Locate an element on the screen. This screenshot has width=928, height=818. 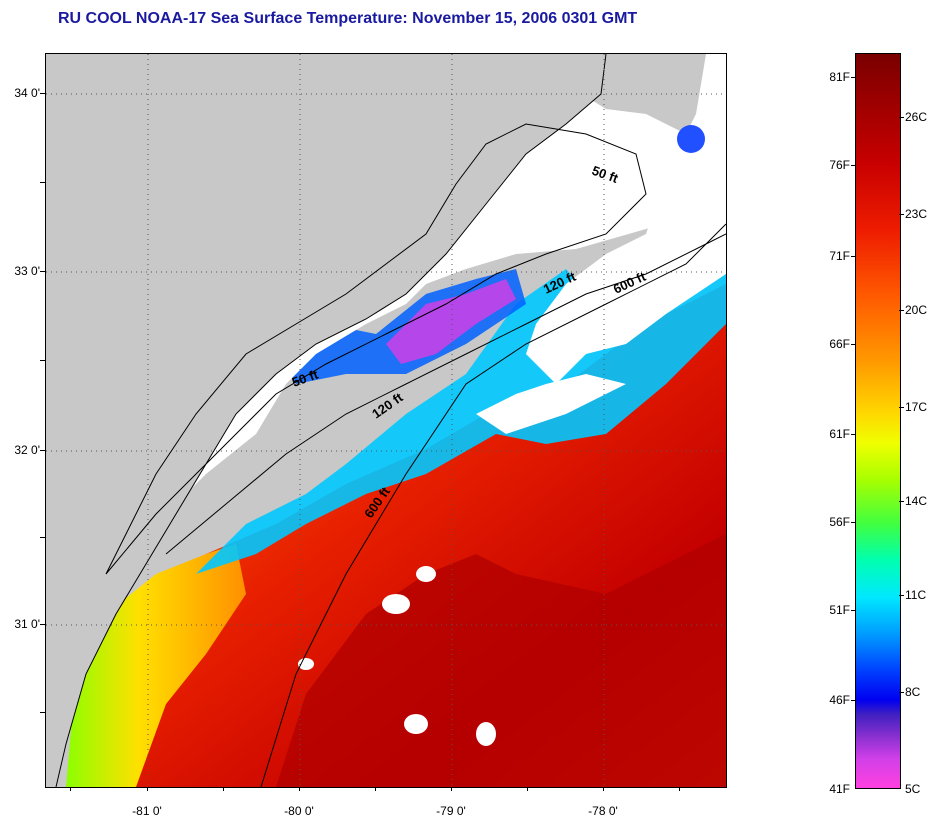
colorbar-c-8: 8C is located at coordinates (913, 692).